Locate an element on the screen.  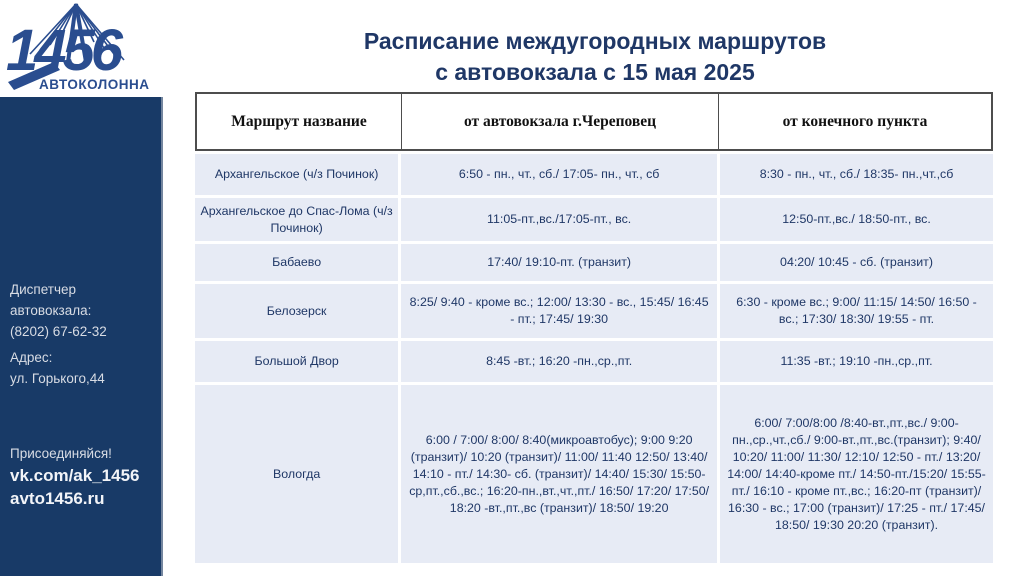
route-name-cell: Белозерск is located at coordinates (297, 311).